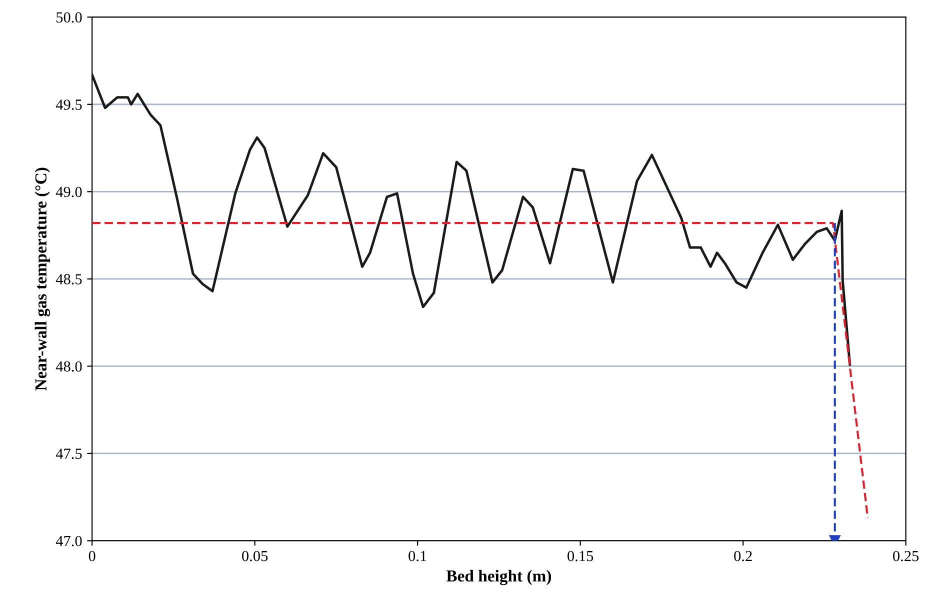  Describe the element at coordinates (69, 366) in the screenshot. I see `y-tick-label: 48.0` at that location.